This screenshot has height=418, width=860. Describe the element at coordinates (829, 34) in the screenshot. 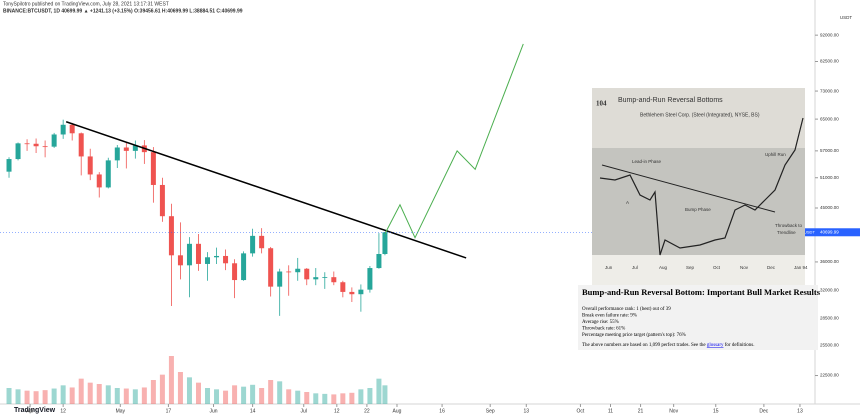

I see `y-tick-label: 92000.00` at that location.